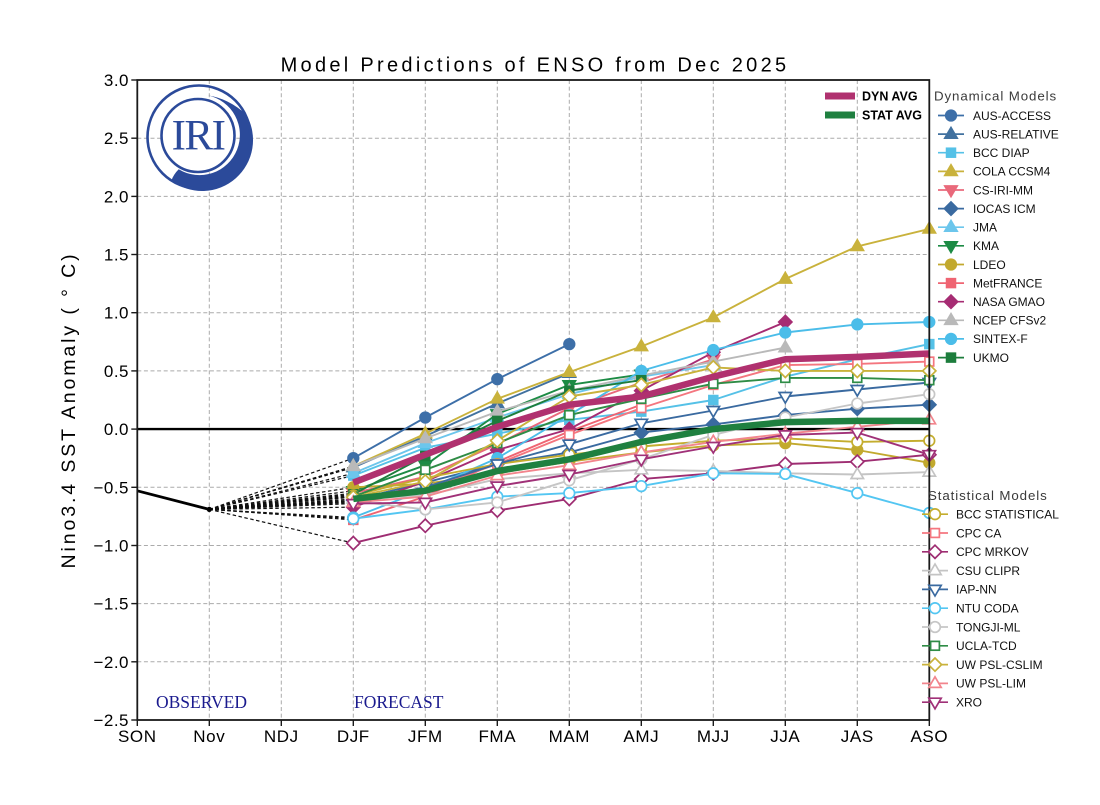 The height and width of the screenshot is (805, 1100). I want to click on svg-text: UCLA-TCD, so click(986, 646).